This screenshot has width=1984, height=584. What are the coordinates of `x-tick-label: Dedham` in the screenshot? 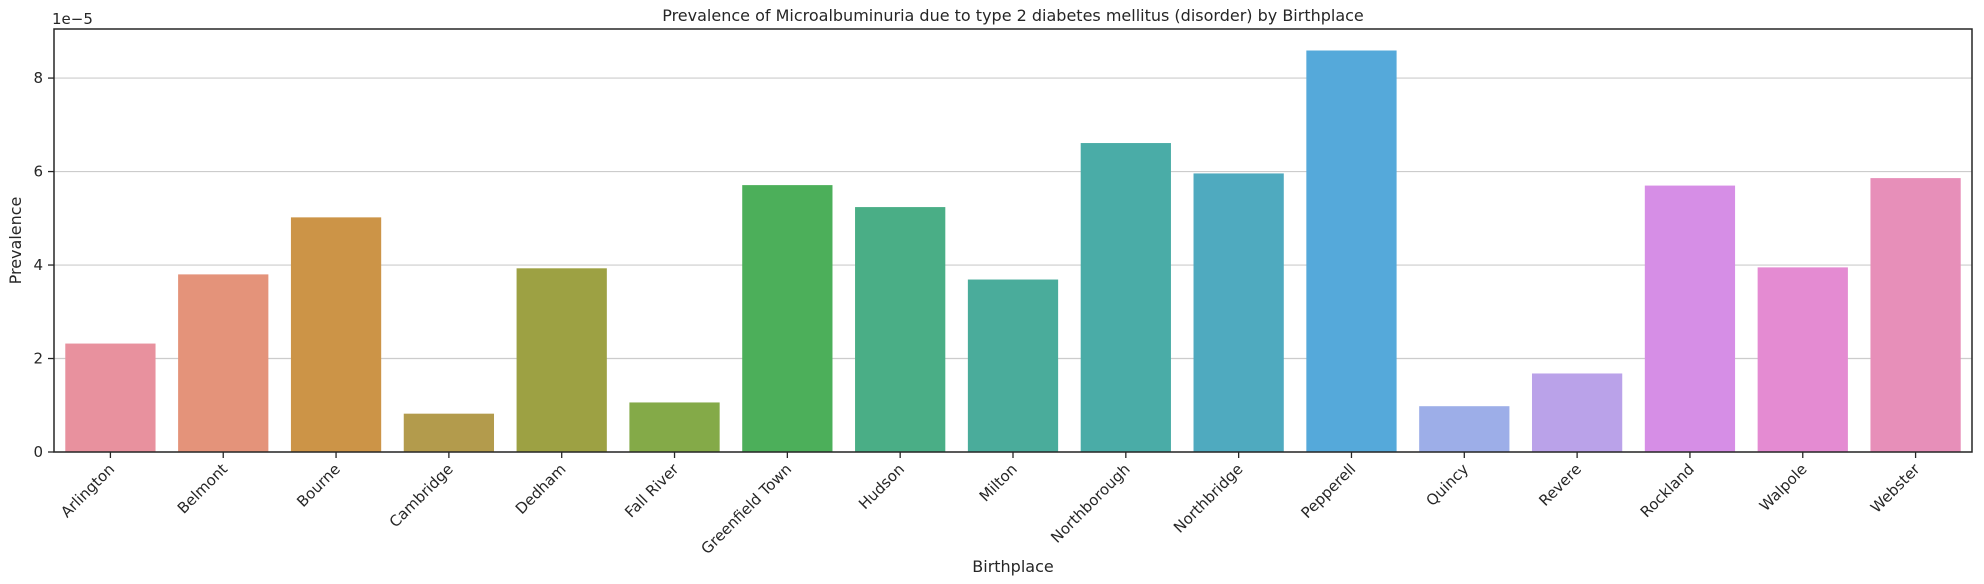 It's located at (541, 489).